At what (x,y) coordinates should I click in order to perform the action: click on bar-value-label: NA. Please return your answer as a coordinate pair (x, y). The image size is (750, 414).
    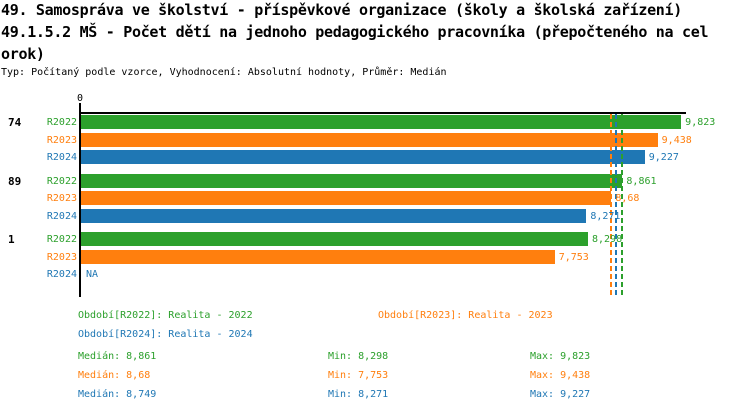
    Looking at the image, I should click on (92, 274).